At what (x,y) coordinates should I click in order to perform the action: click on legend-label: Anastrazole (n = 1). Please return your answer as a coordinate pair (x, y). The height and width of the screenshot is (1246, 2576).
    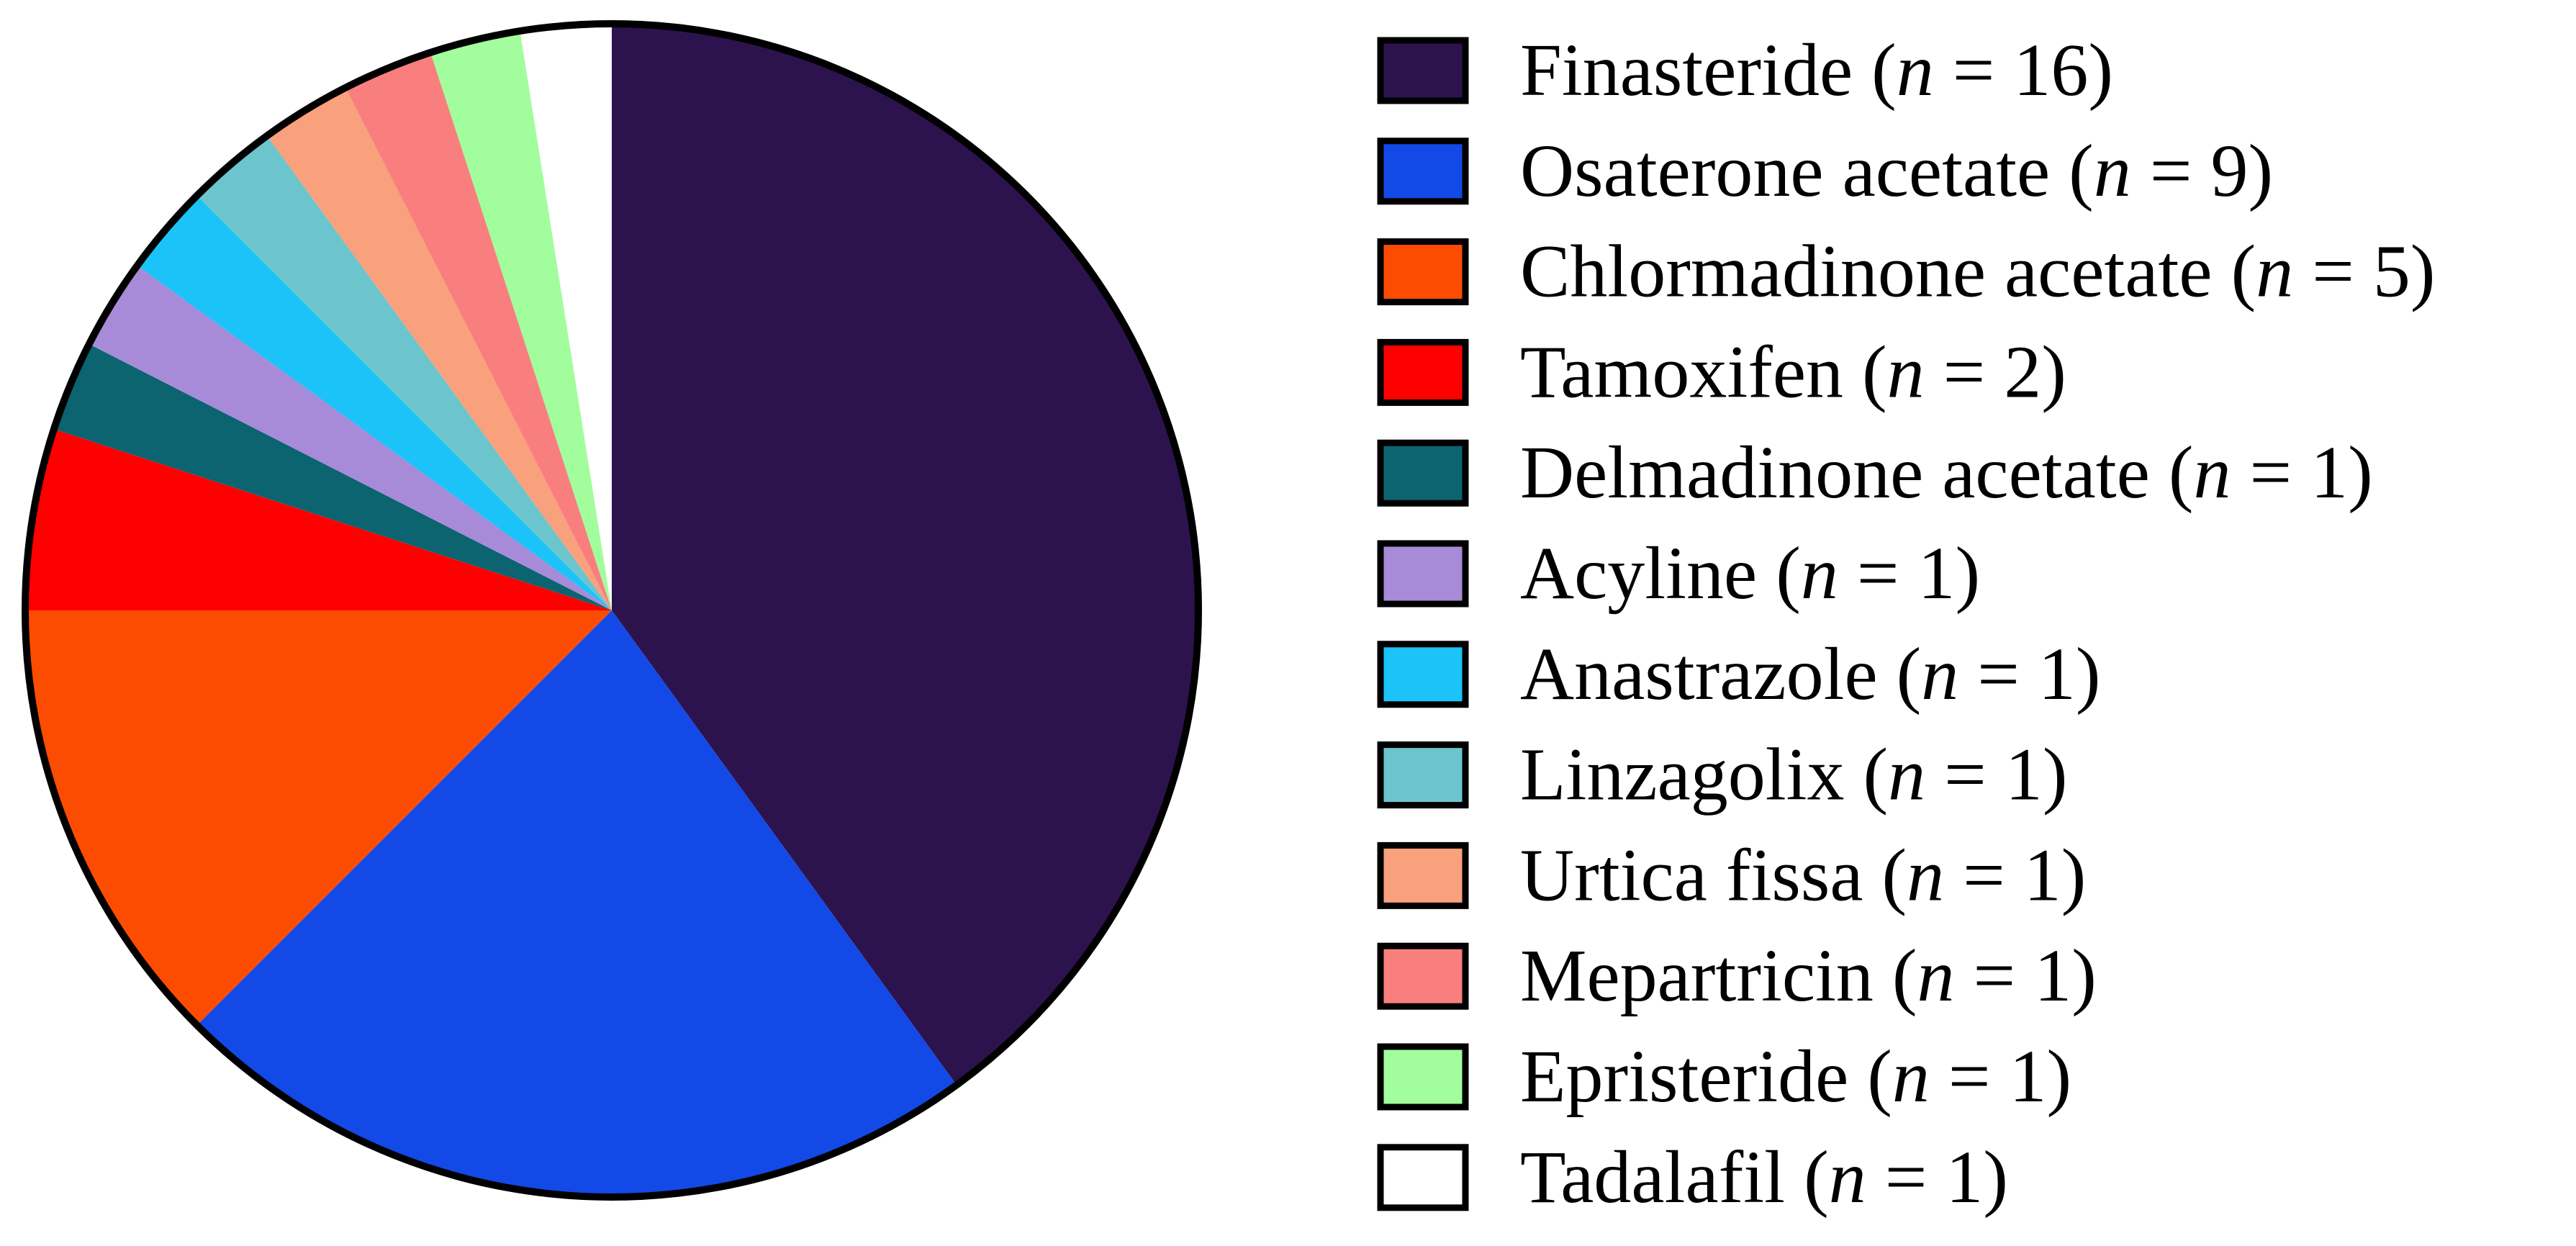
    Looking at the image, I should click on (1811, 674).